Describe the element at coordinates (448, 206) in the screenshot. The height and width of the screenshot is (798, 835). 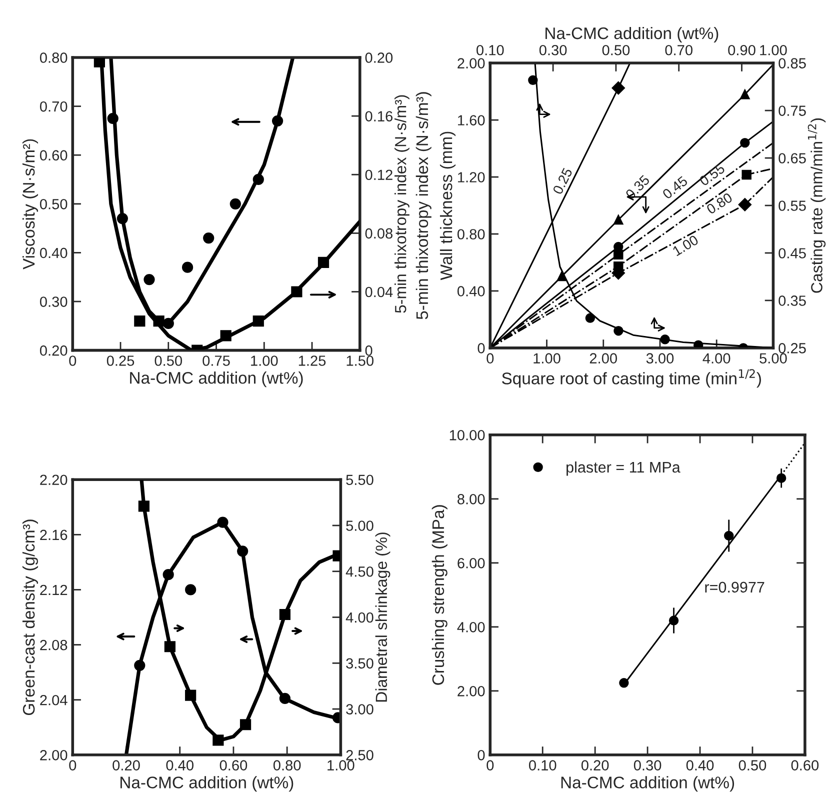
I see `y-axis-title: Wall thickness (mm)` at that location.